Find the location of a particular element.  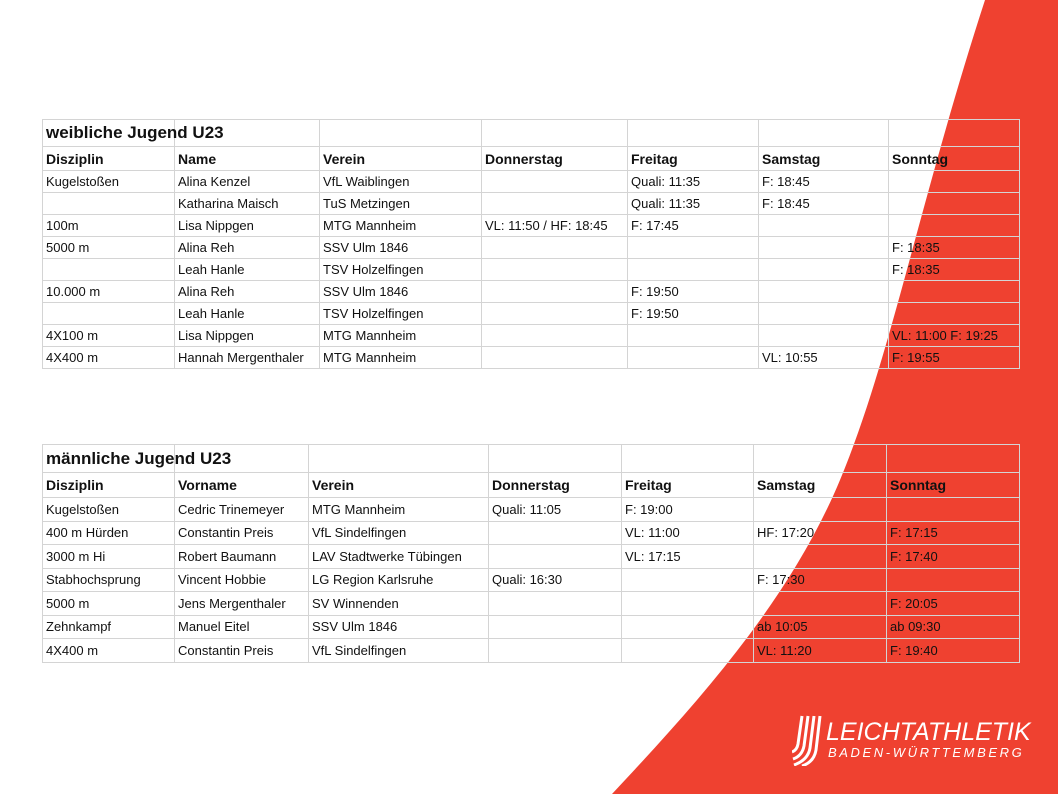

table-cell: Zehnkampf is located at coordinates (108, 626).